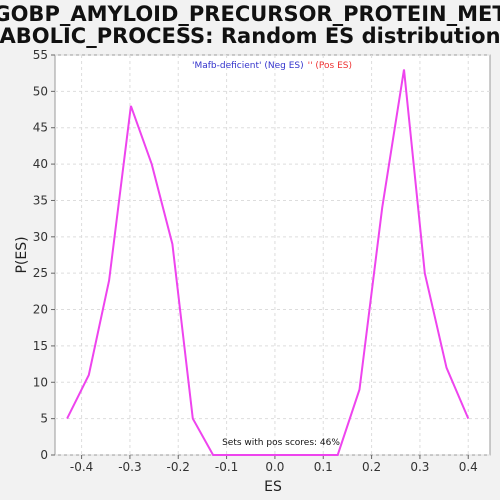  I want to click on x-tick-label: -0.1, so click(226, 467).